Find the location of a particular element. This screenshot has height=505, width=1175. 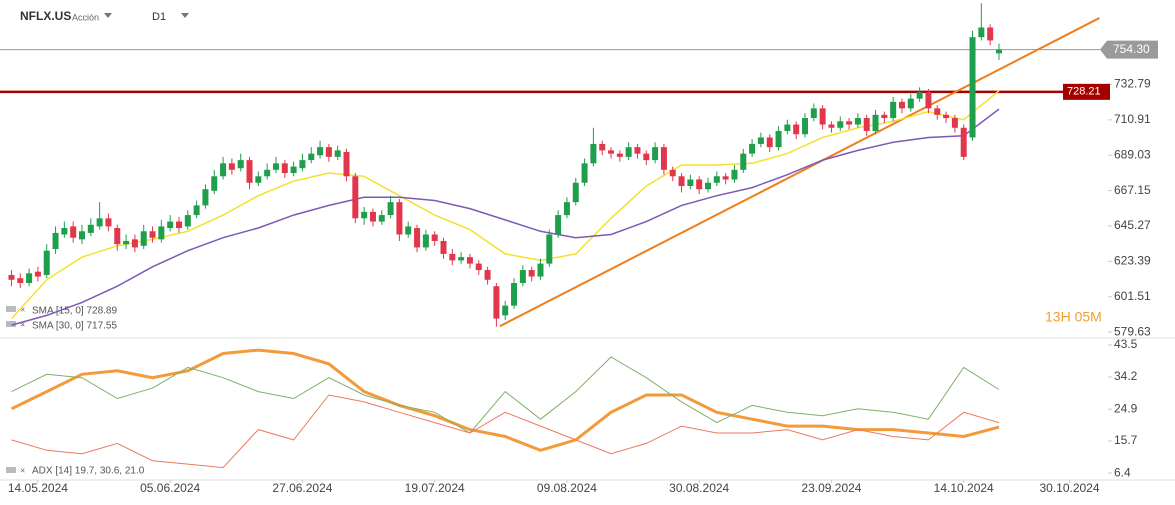

y-tick-label: 579.63 is located at coordinates (1132, 331).